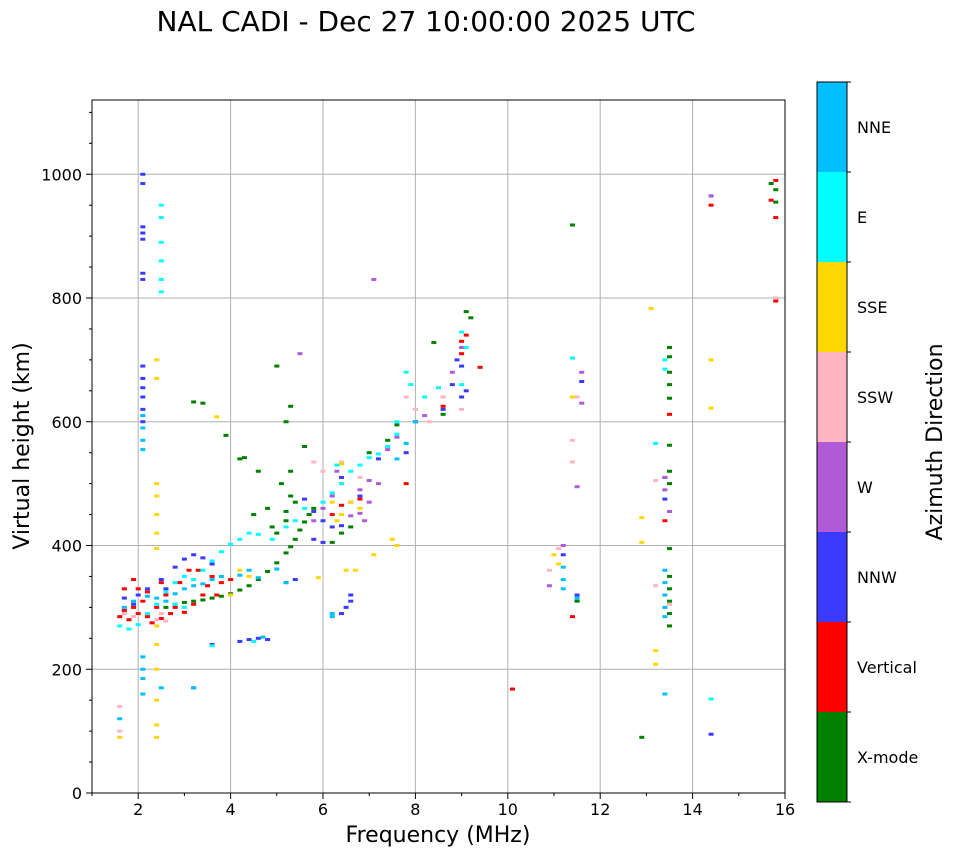 The width and height of the screenshot is (958, 857). What do you see at coordinates (66, 422) in the screenshot?
I see `y-tick-label: 600` at bounding box center [66, 422].